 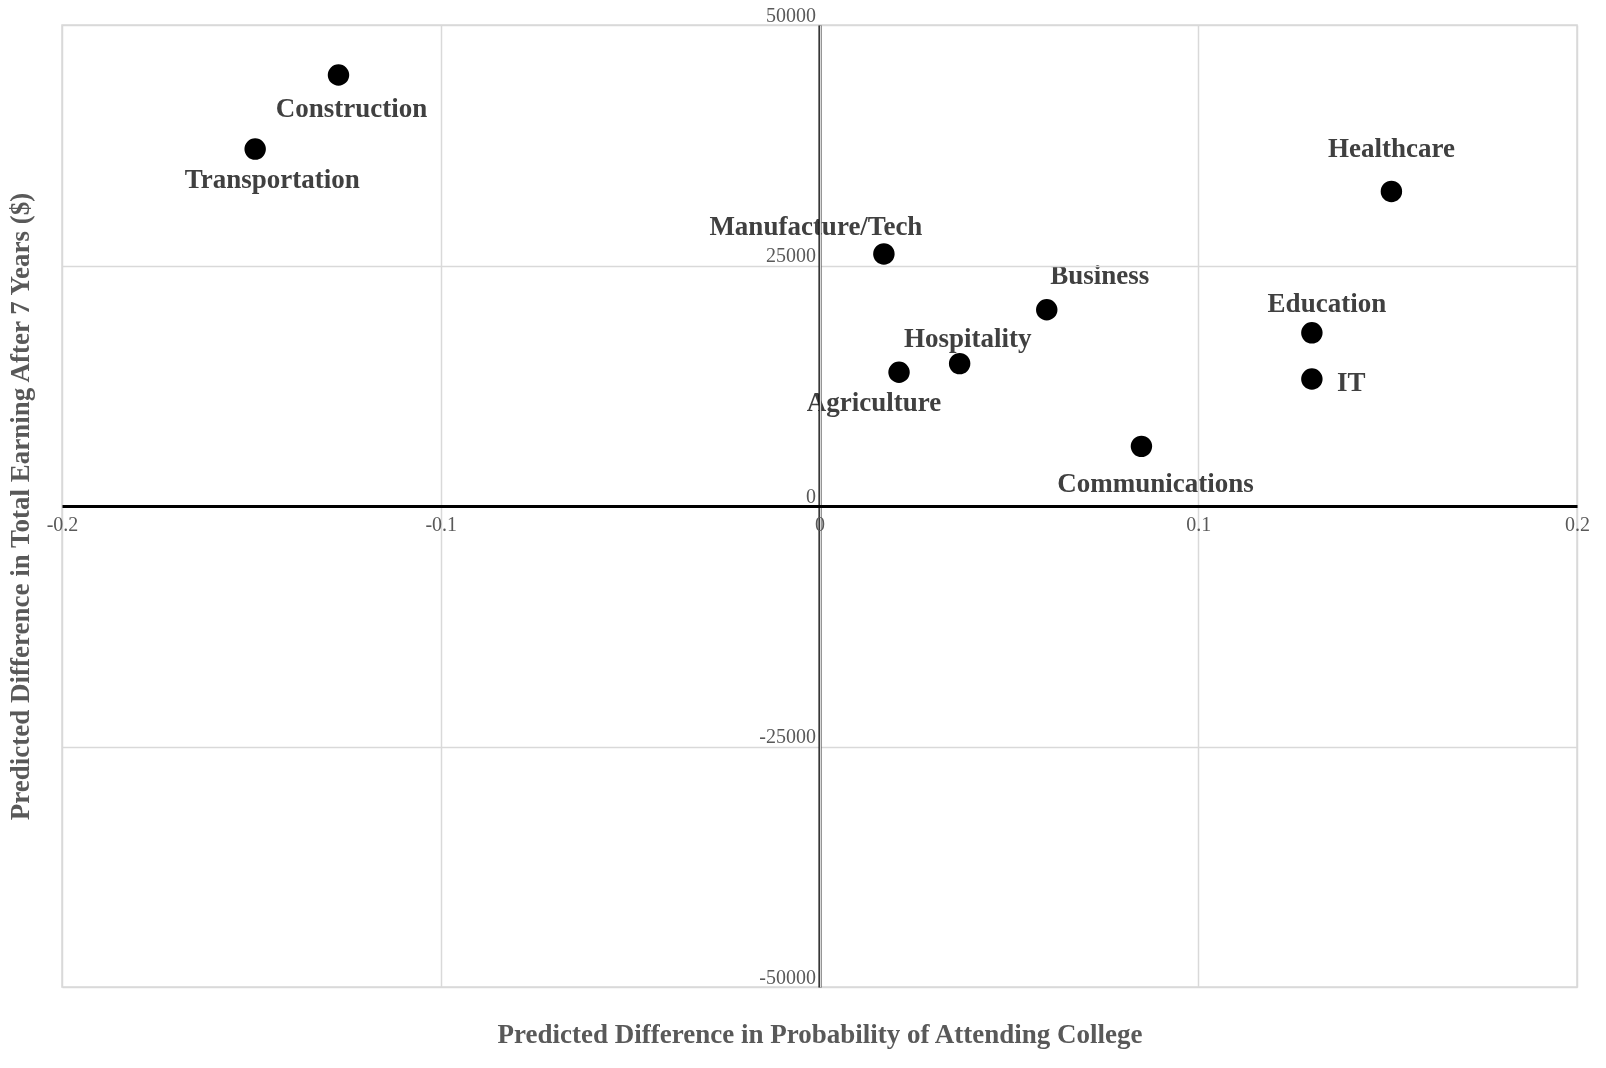 I want to click on x-tick-label: -0.1, so click(x=441, y=523).